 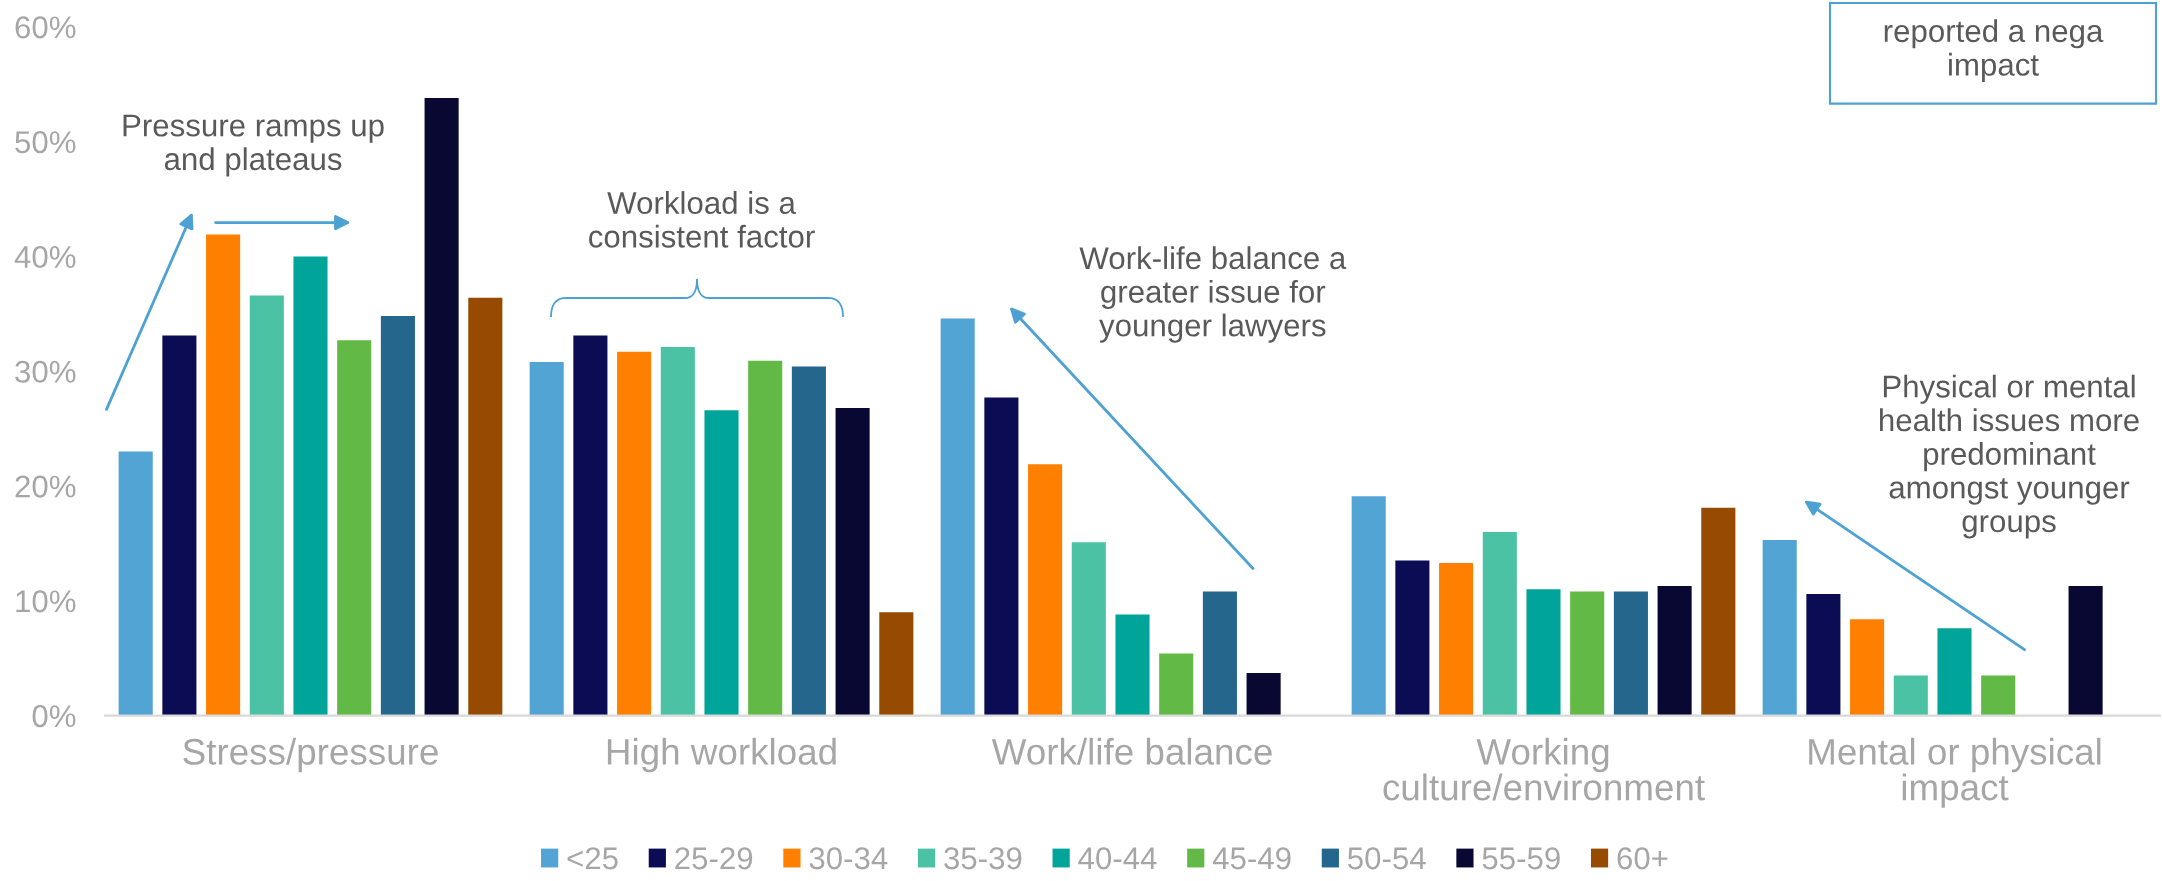 I want to click on legend-label: <25, so click(x=592, y=858).